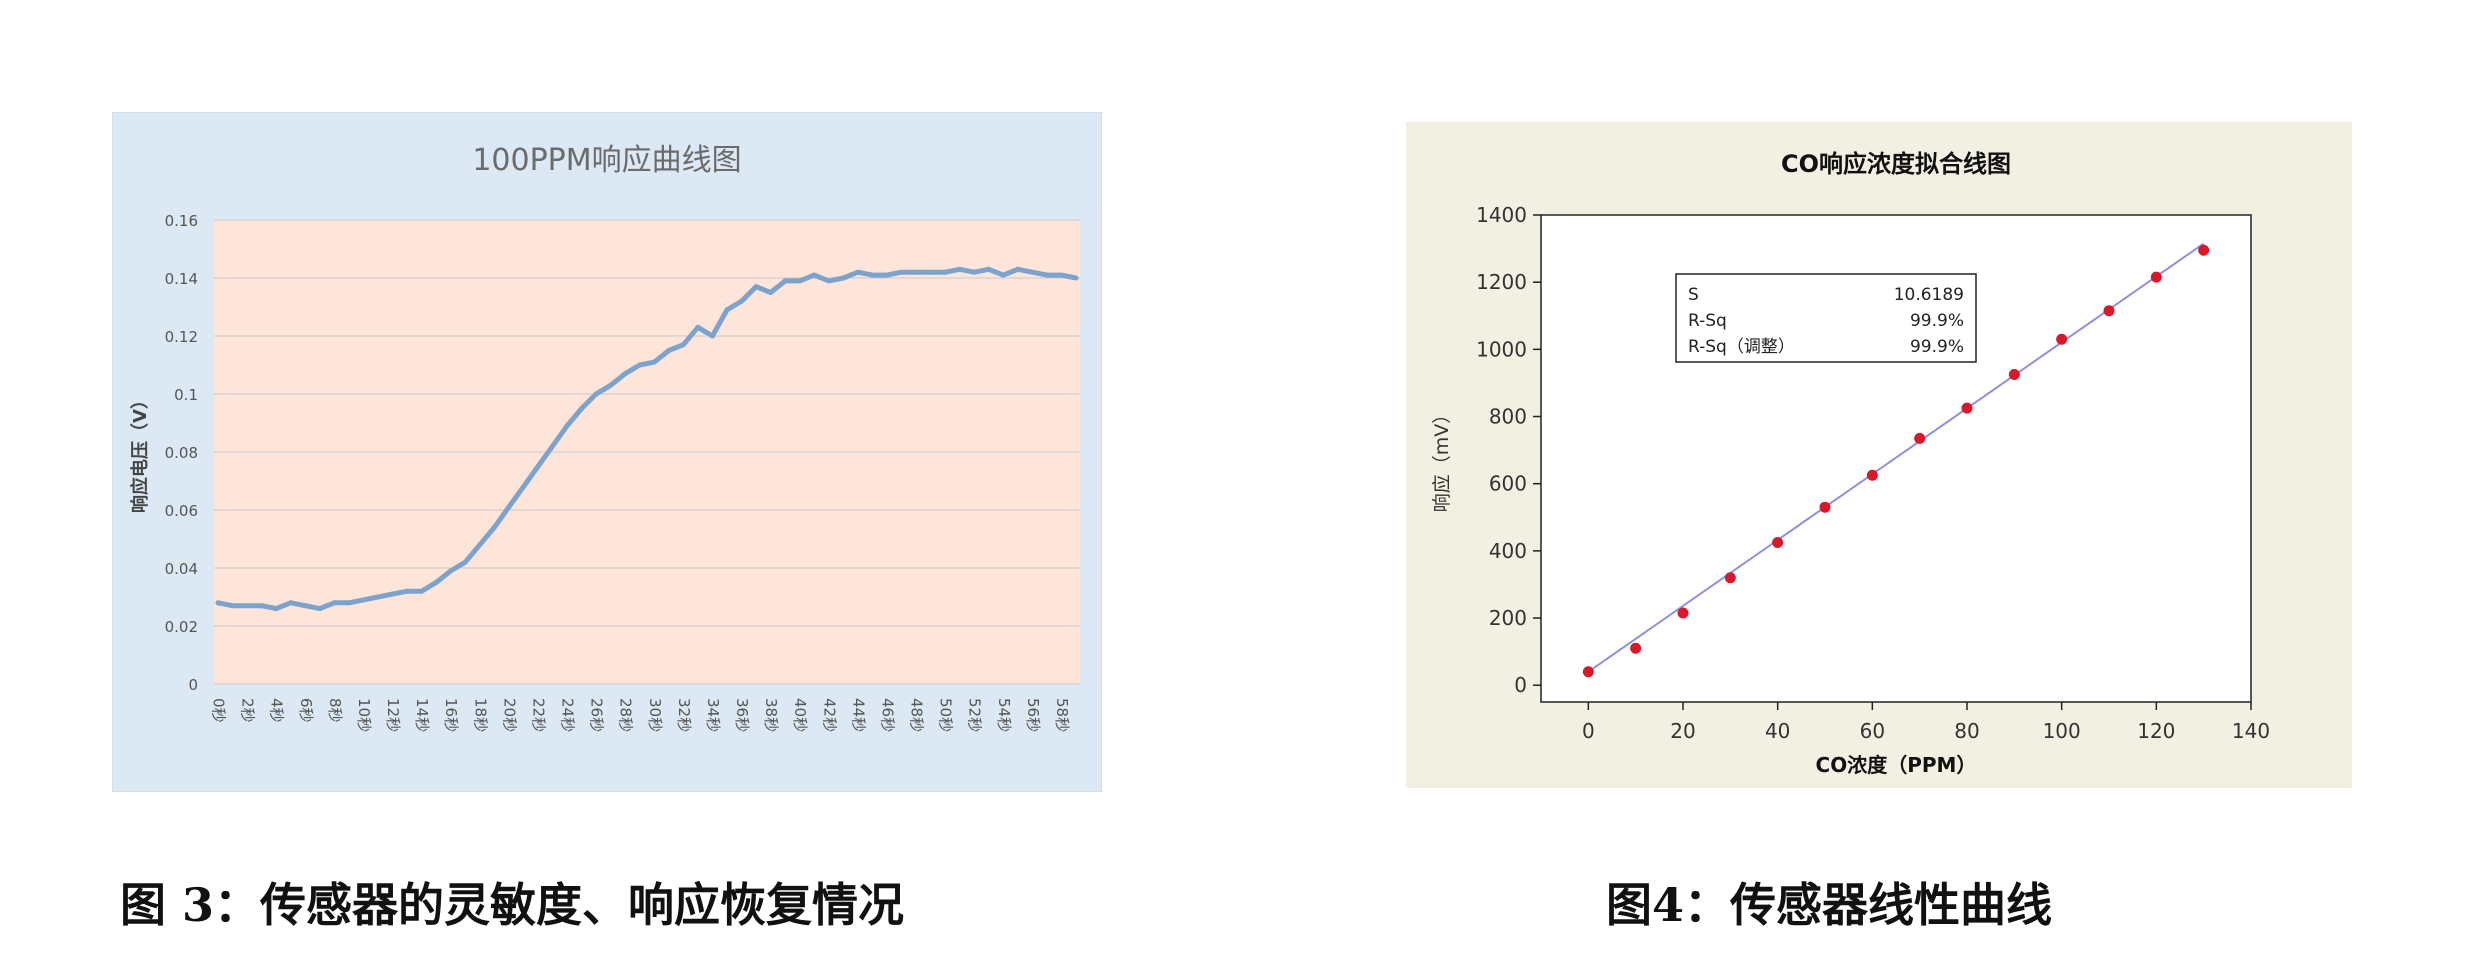 The width and height of the screenshot is (2480, 966). Describe the element at coordinates (606, 160) in the screenshot. I see `chart-title: 100PPM响应曲线图` at that location.